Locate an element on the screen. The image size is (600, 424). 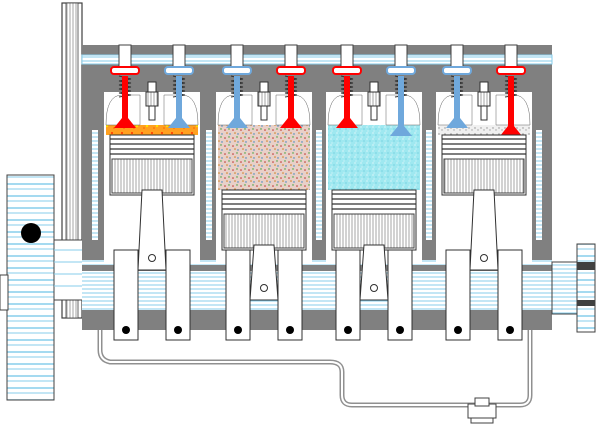
coolant-passage is located at coordinates (95, 185).